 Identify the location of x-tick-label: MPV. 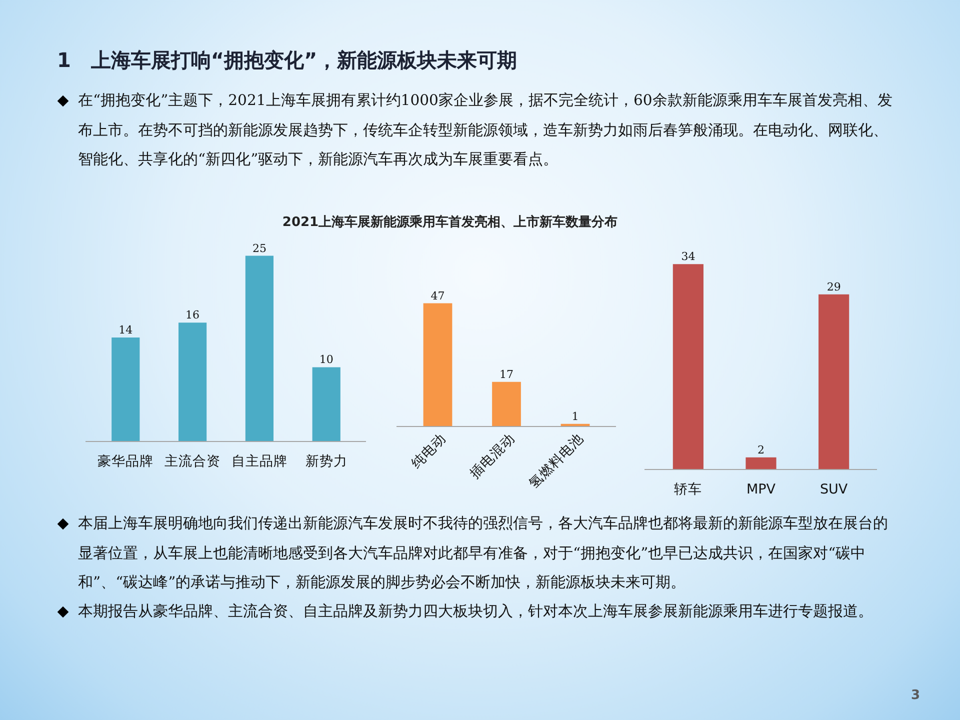
(761, 490).